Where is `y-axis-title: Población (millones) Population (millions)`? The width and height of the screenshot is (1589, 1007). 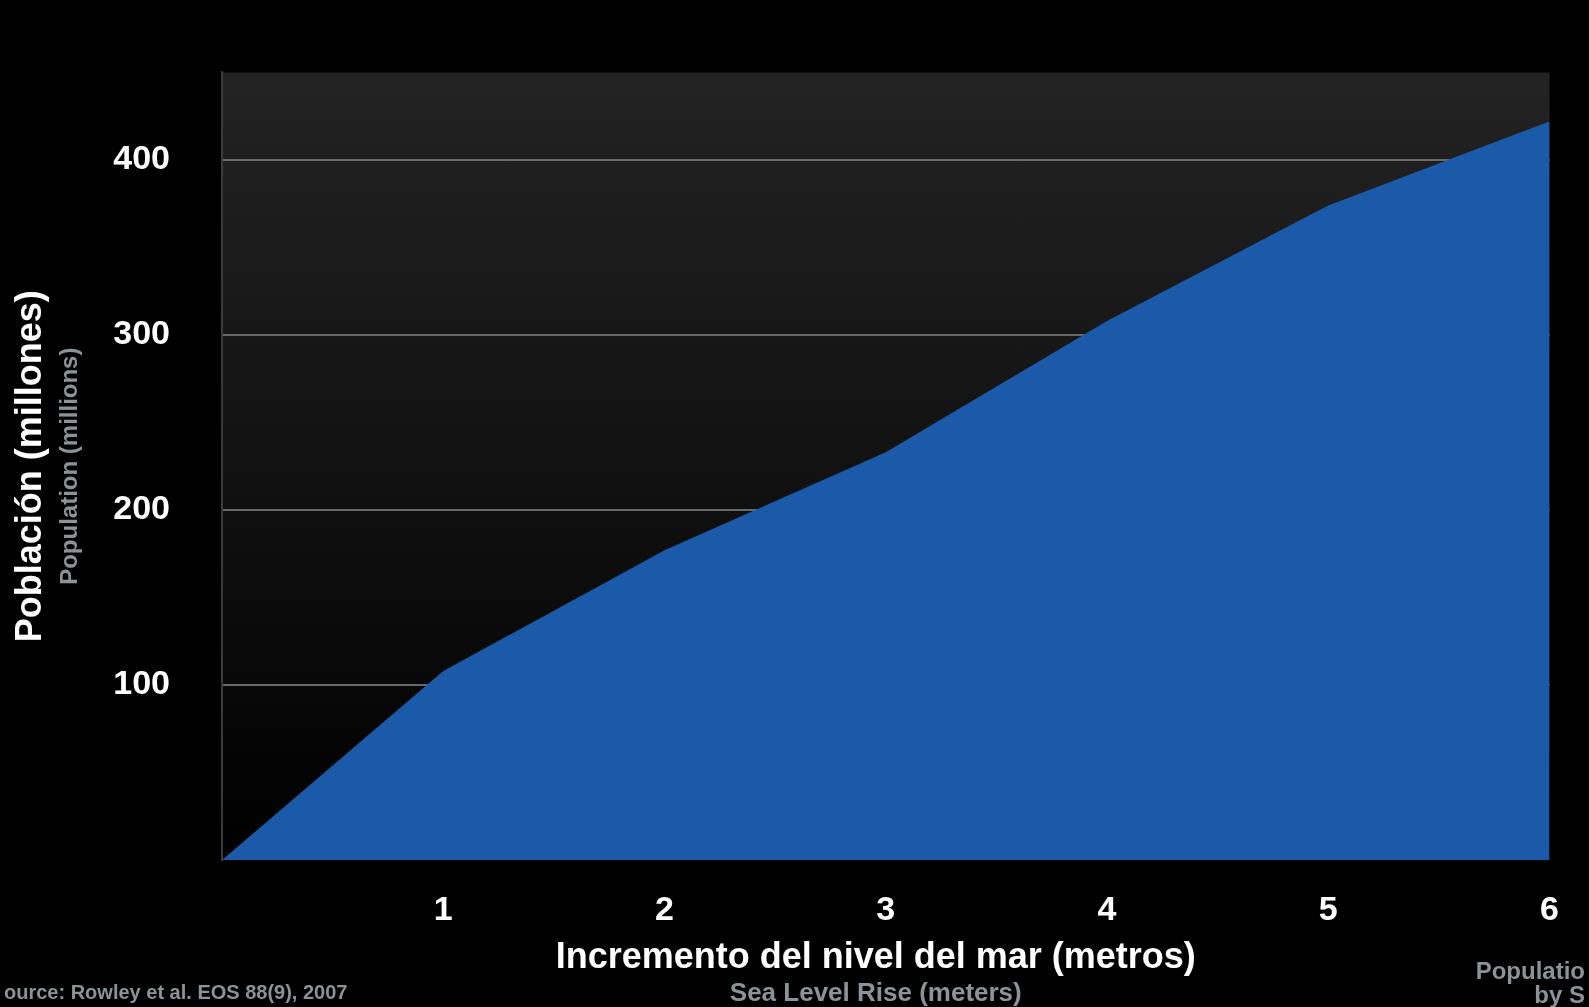 y-axis-title: Población (millones) Population (millions) is located at coordinates (44, 466).